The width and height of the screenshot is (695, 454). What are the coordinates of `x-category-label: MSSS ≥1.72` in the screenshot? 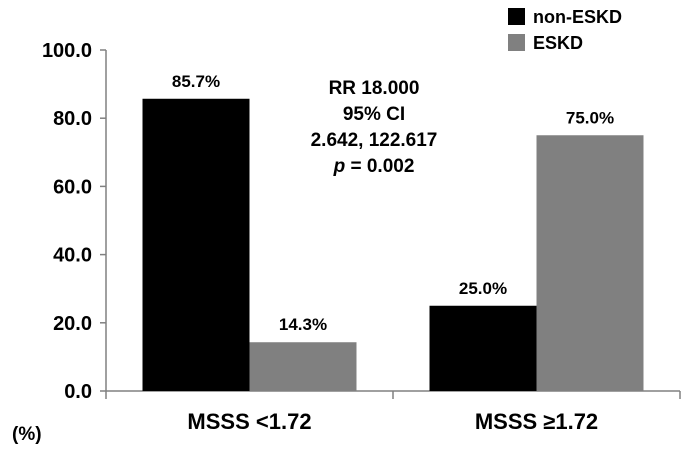 It's located at (536, 421).